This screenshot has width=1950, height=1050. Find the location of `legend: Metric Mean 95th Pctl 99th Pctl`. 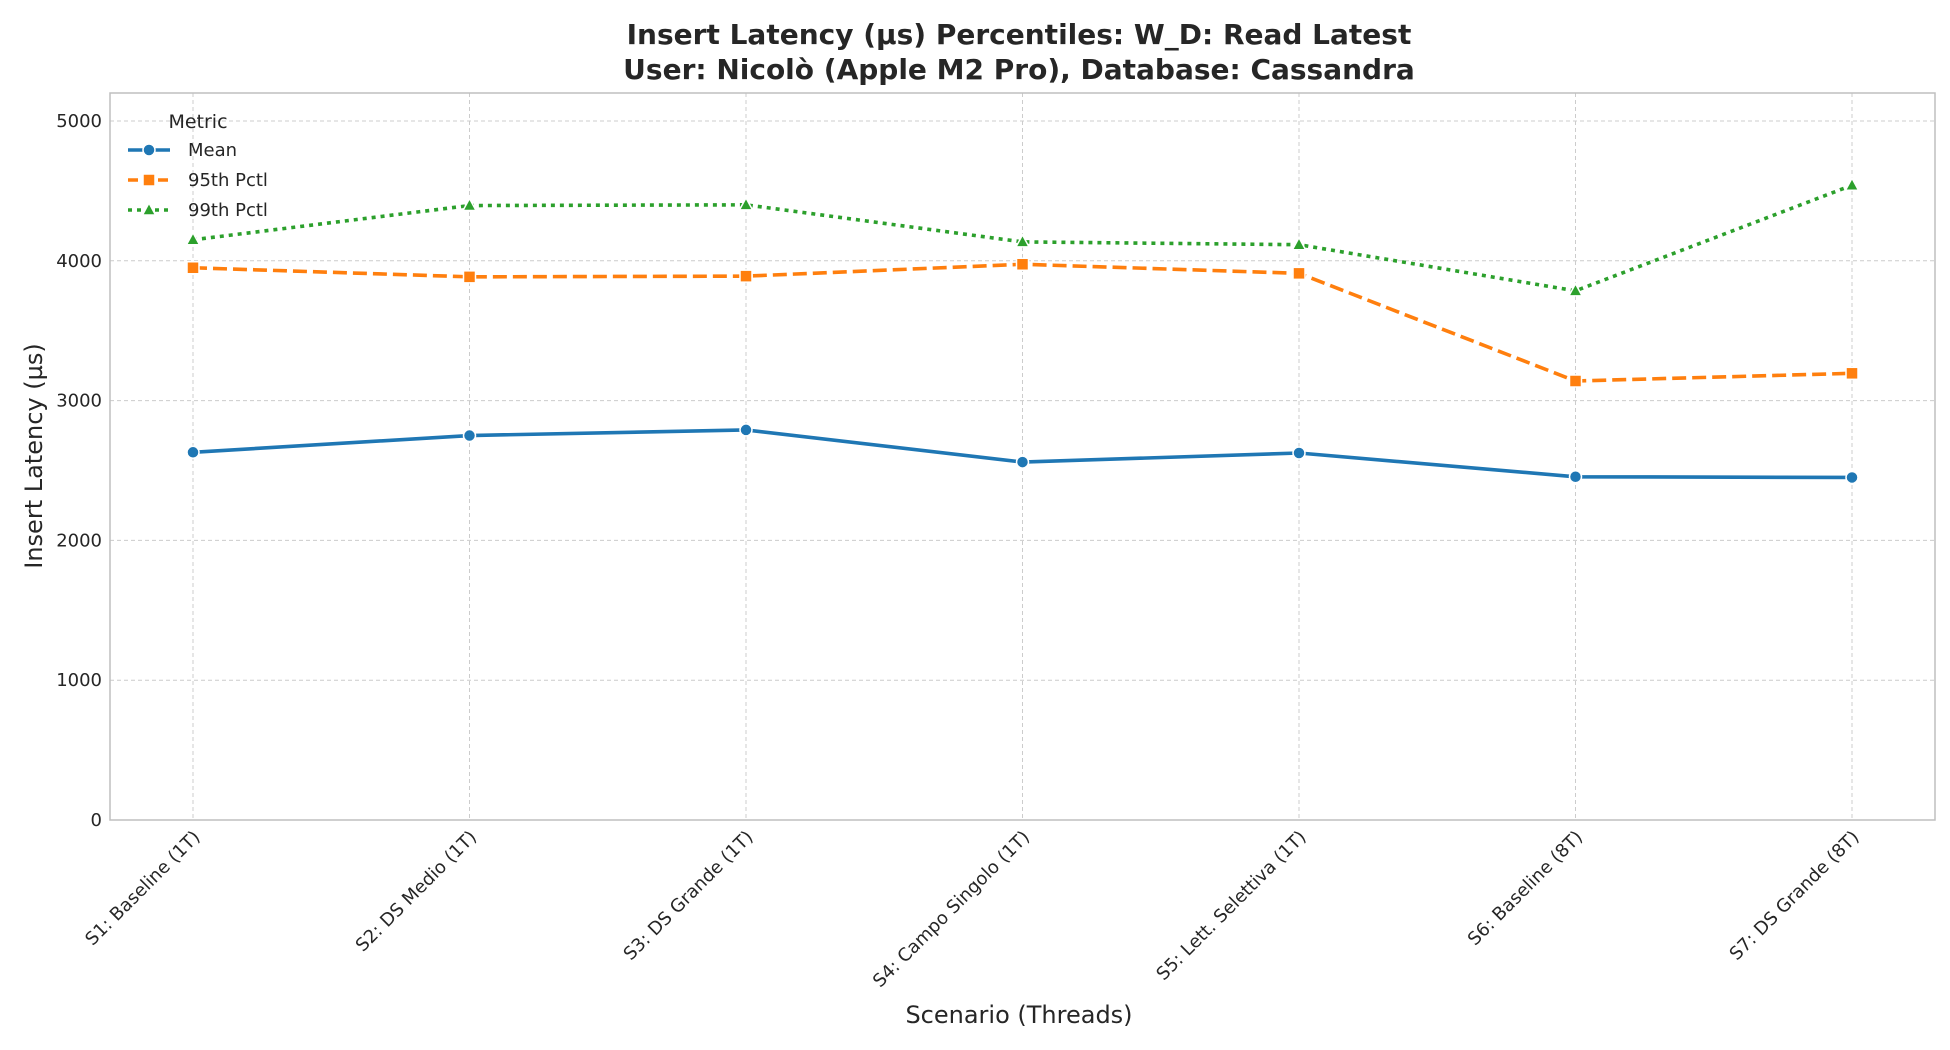

legend: Metric Mean 95th Pctl 99th Pctl is located at coordinates (198, 166).